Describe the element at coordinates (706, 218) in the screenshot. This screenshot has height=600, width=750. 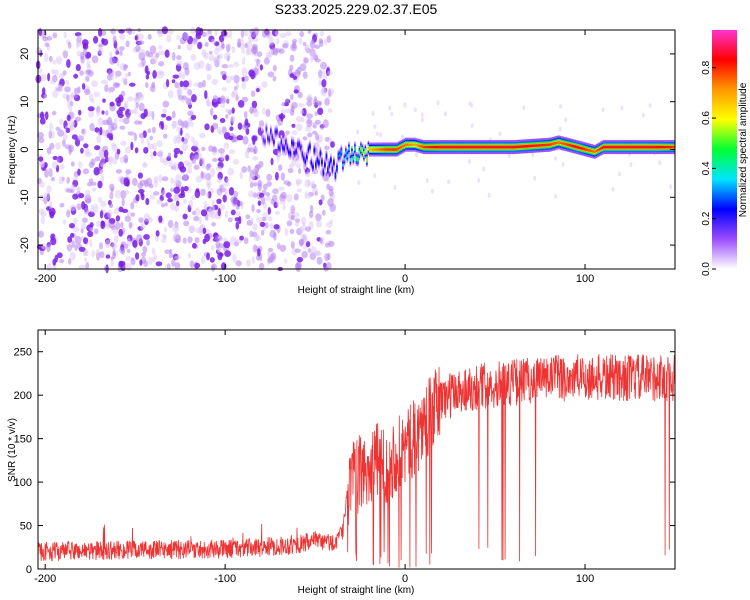
I see `colorbar-tick-label: 0.2` at that location.